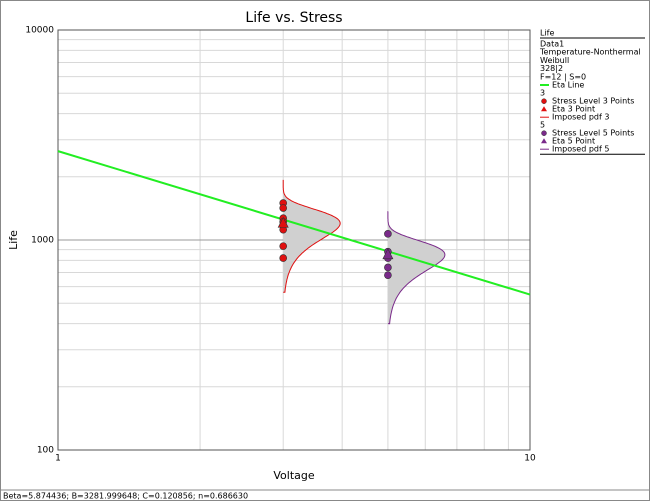 The height and width of the screenshot is (501, 650). What do you see at coordinates (42, 241) in the screenshot?
I see `y-tick-label: 1000` at bounding box center [42, 241].